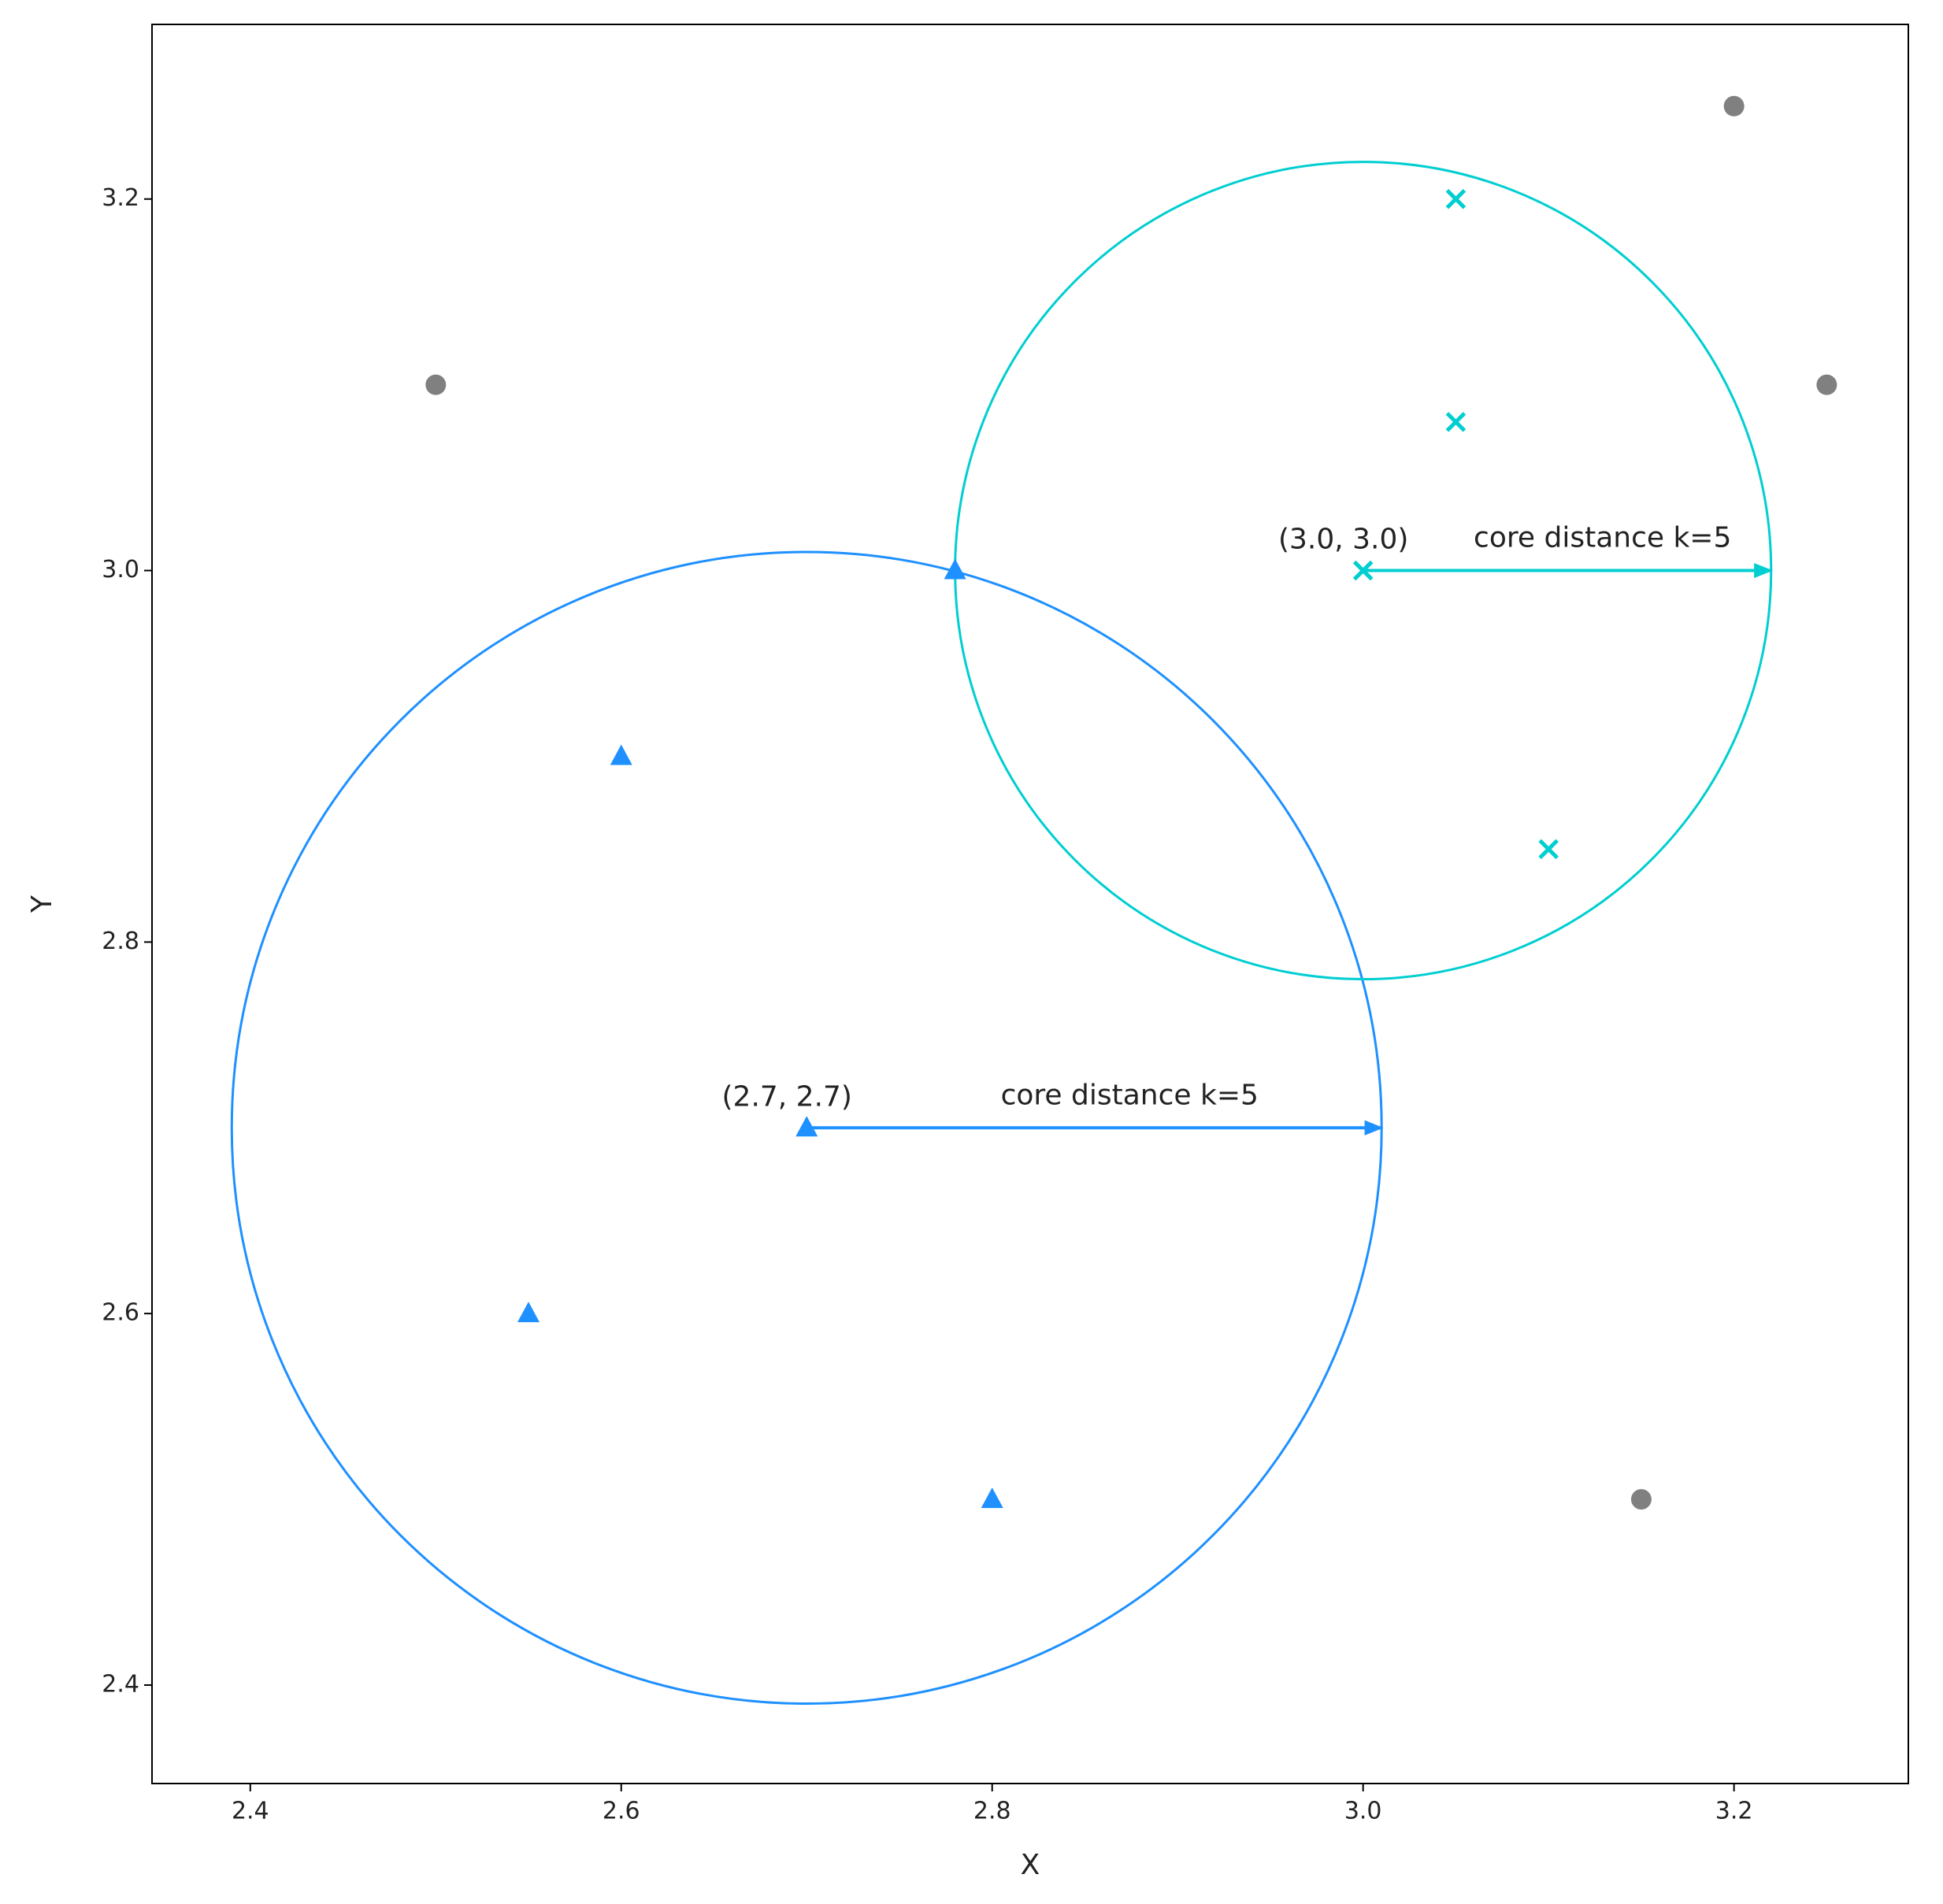 The image size is (1943, 1904). Describe the element at coordinates (120, 198) in the screenshot. I see `y-tick-label: 3.2` at that location.